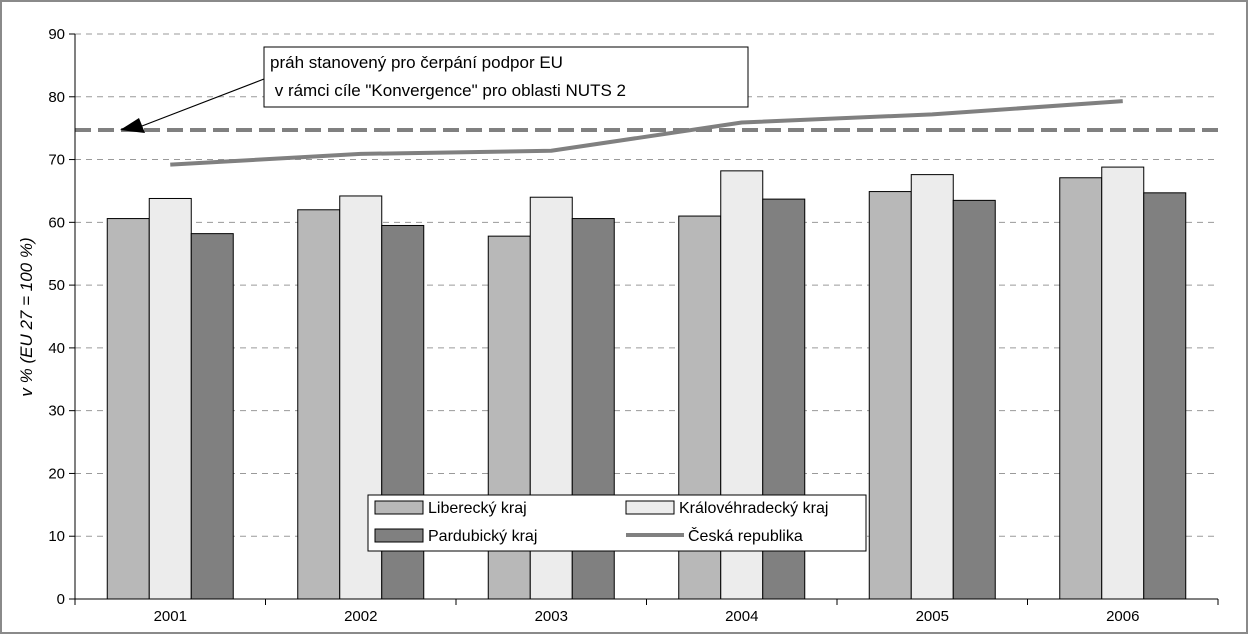  I want to click on bar-liberecký-kraj-2005, so click(890, 395).